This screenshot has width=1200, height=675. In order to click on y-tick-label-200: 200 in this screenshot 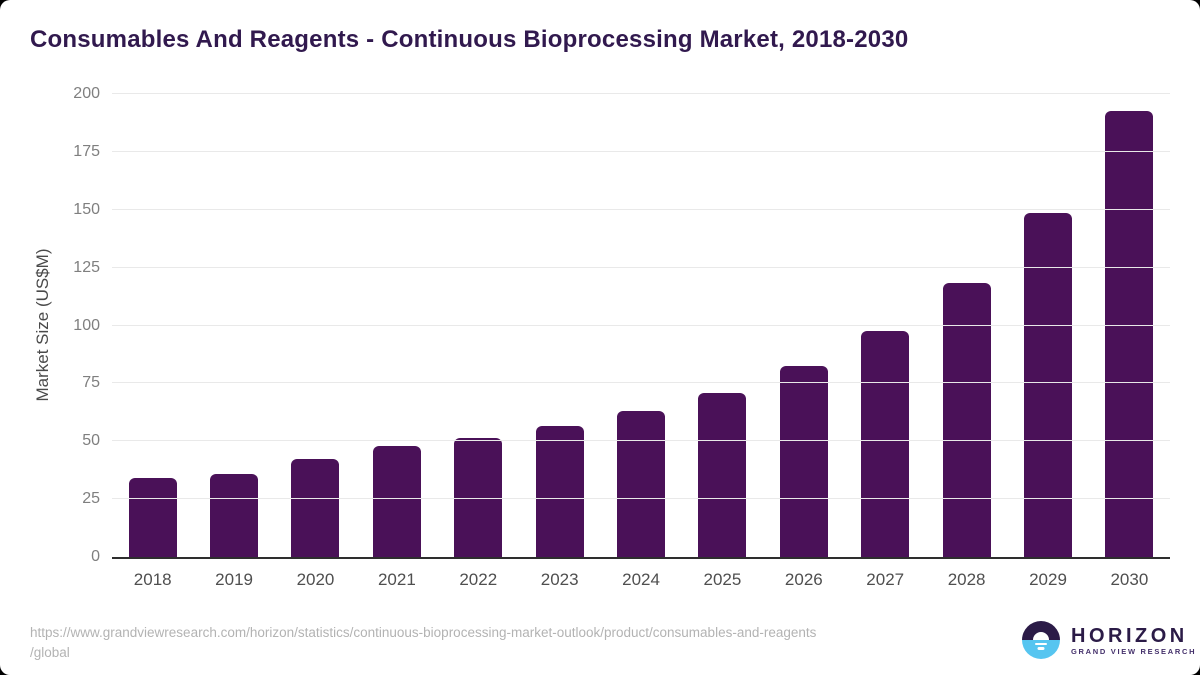, I will do `click(86, 93)`.